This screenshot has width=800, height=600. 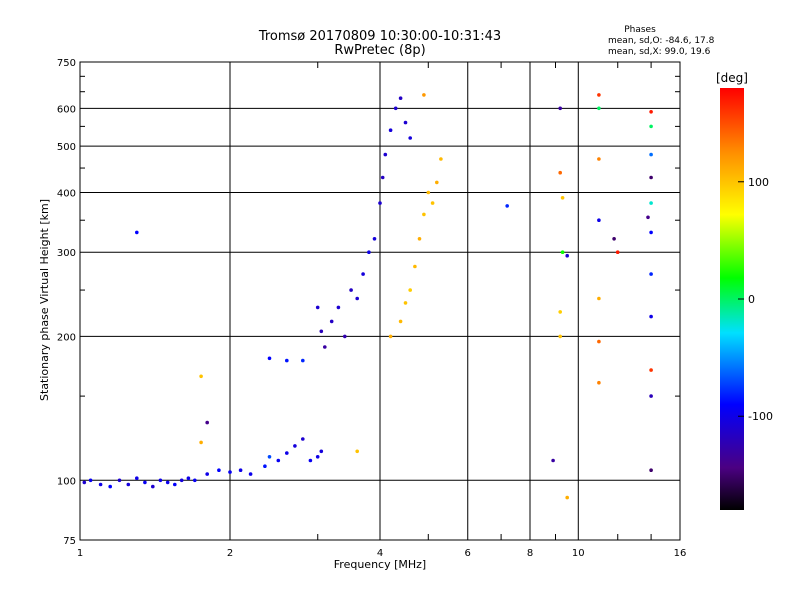 What do you see at coordinates (380, 553) in the screenshot?
I see `x-tick-label: 4` at bounding box center [380, 553].